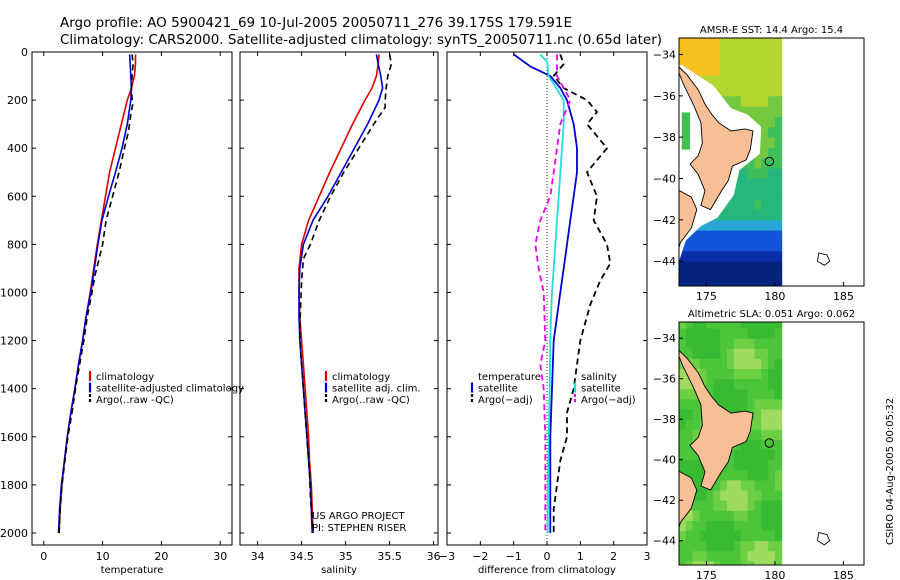  What do you see at coordinates (161, 556) in the screenshot?
I see `temperature-xtick-label: 20` at bounding box center [161, 556].